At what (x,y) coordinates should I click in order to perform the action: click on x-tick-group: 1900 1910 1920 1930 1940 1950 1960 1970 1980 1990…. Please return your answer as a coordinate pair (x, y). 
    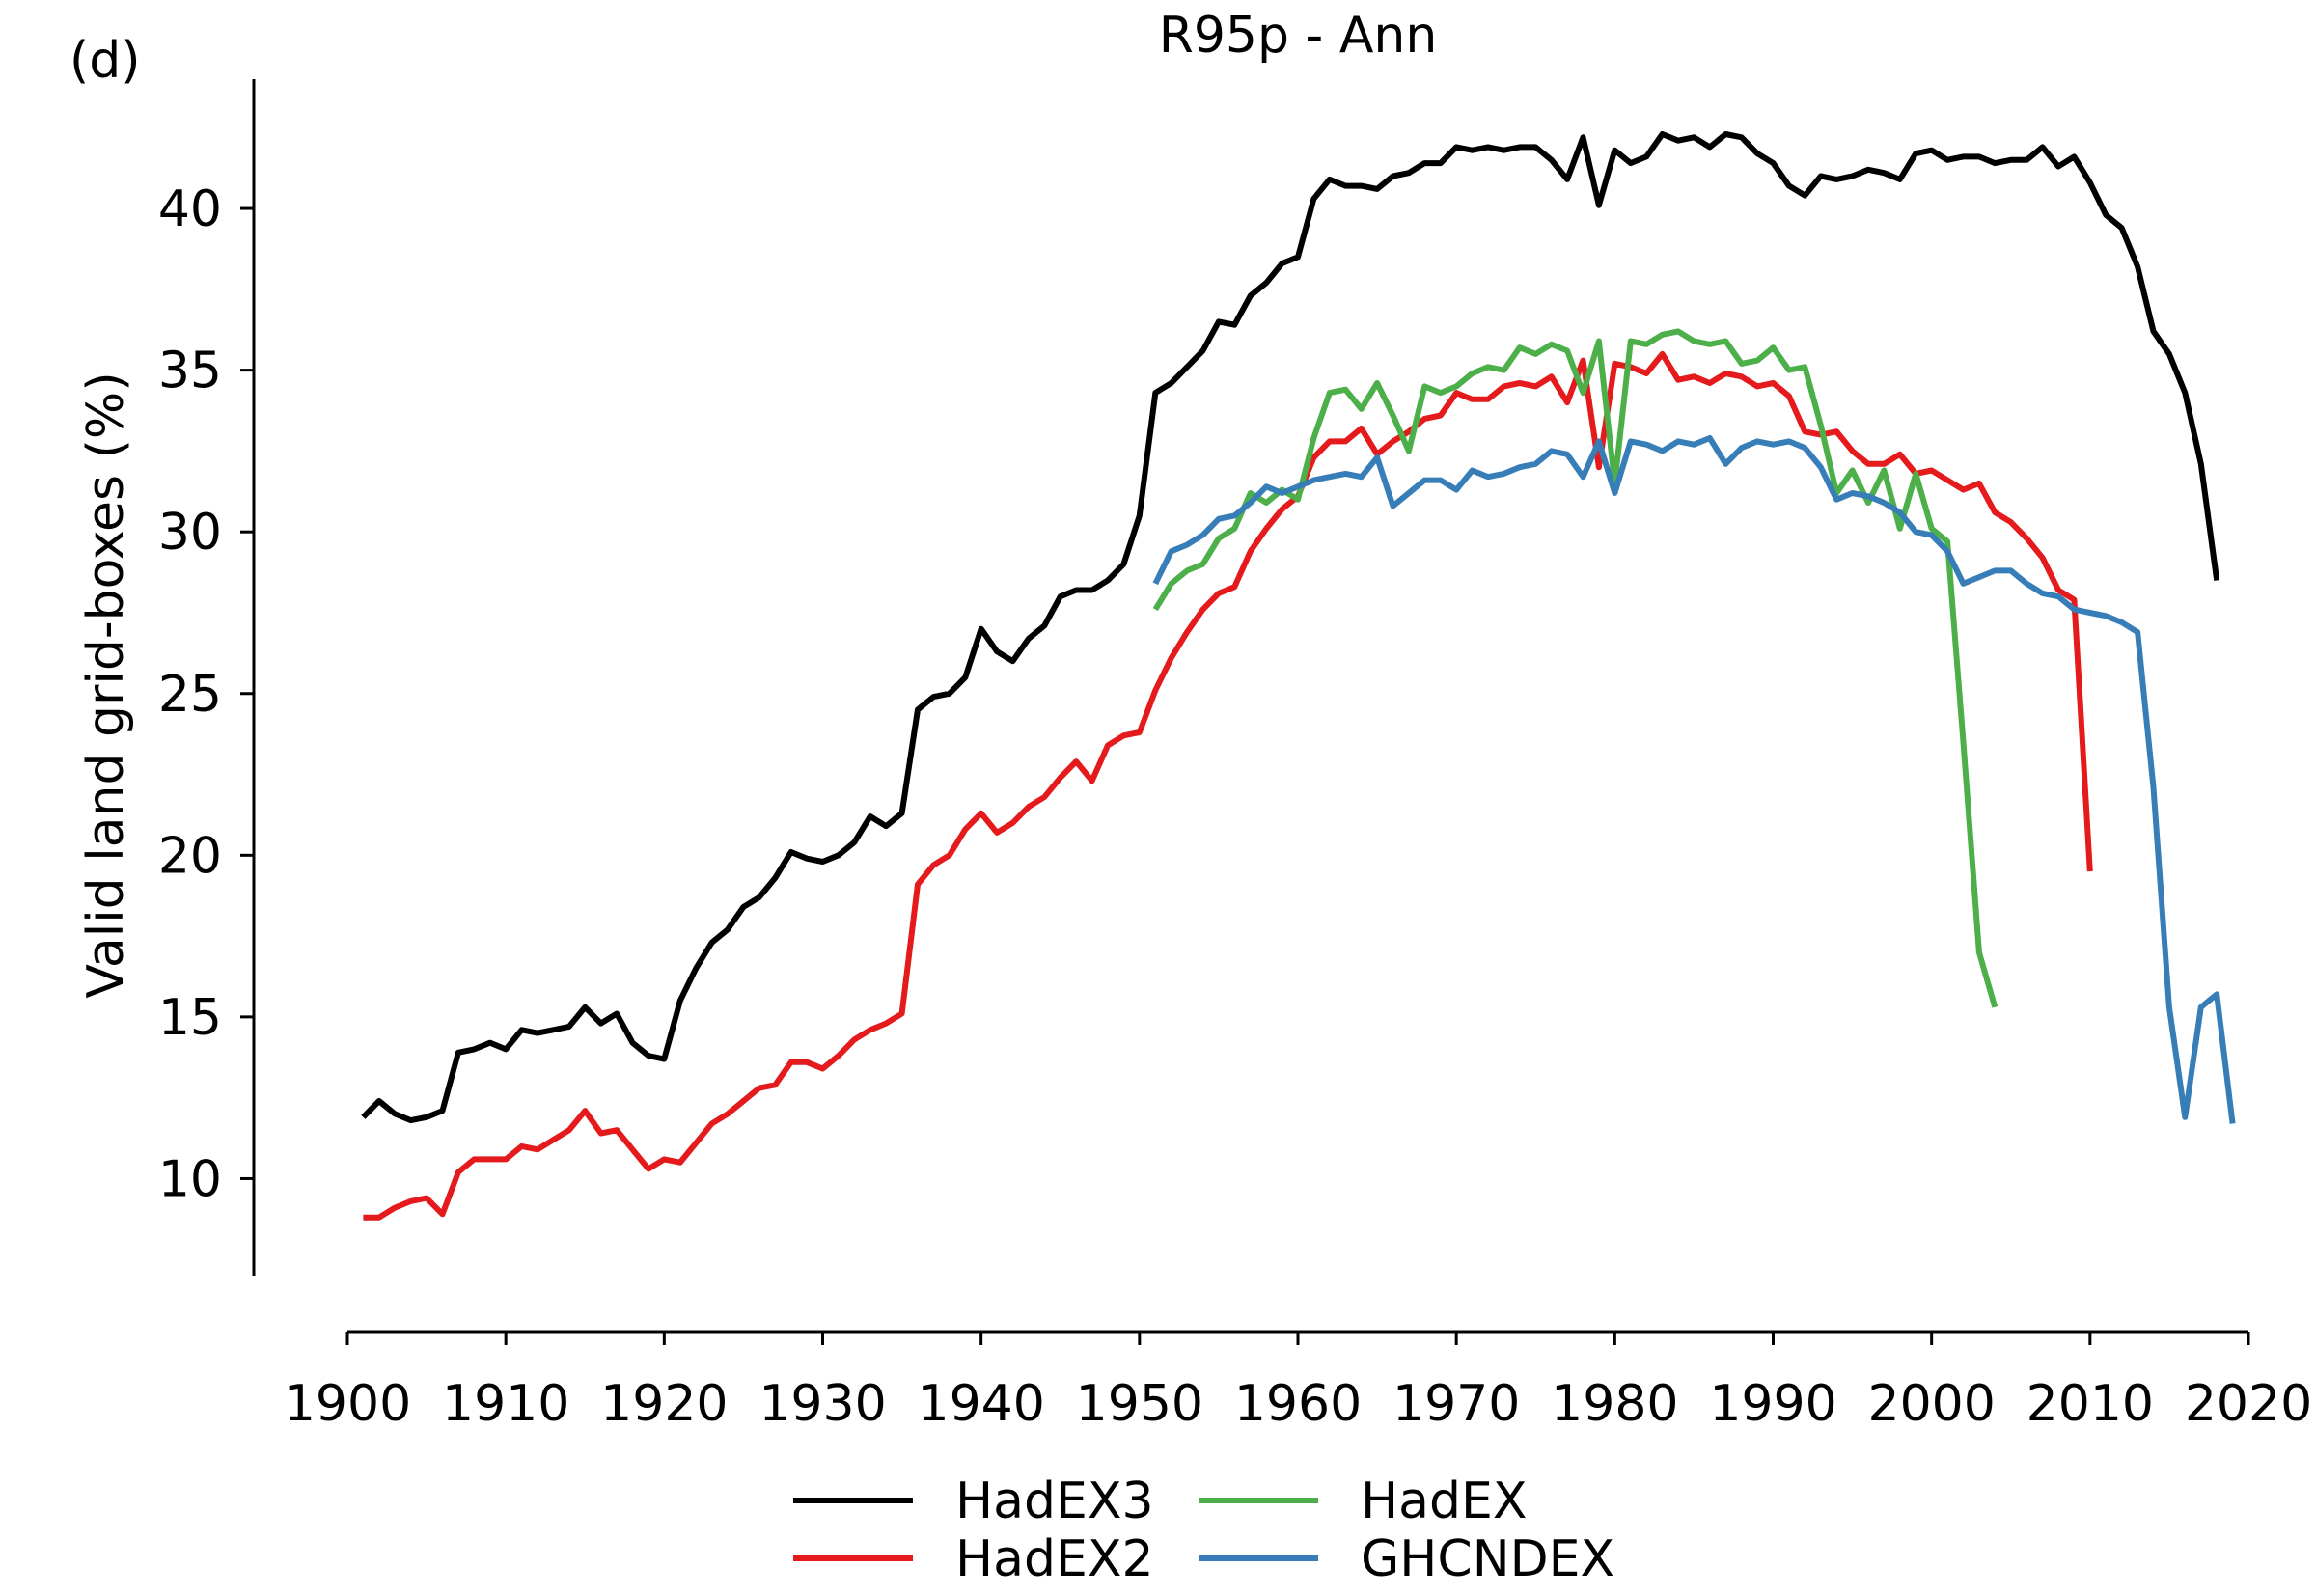
    Looking at the image, I should click on (1298, 1383).